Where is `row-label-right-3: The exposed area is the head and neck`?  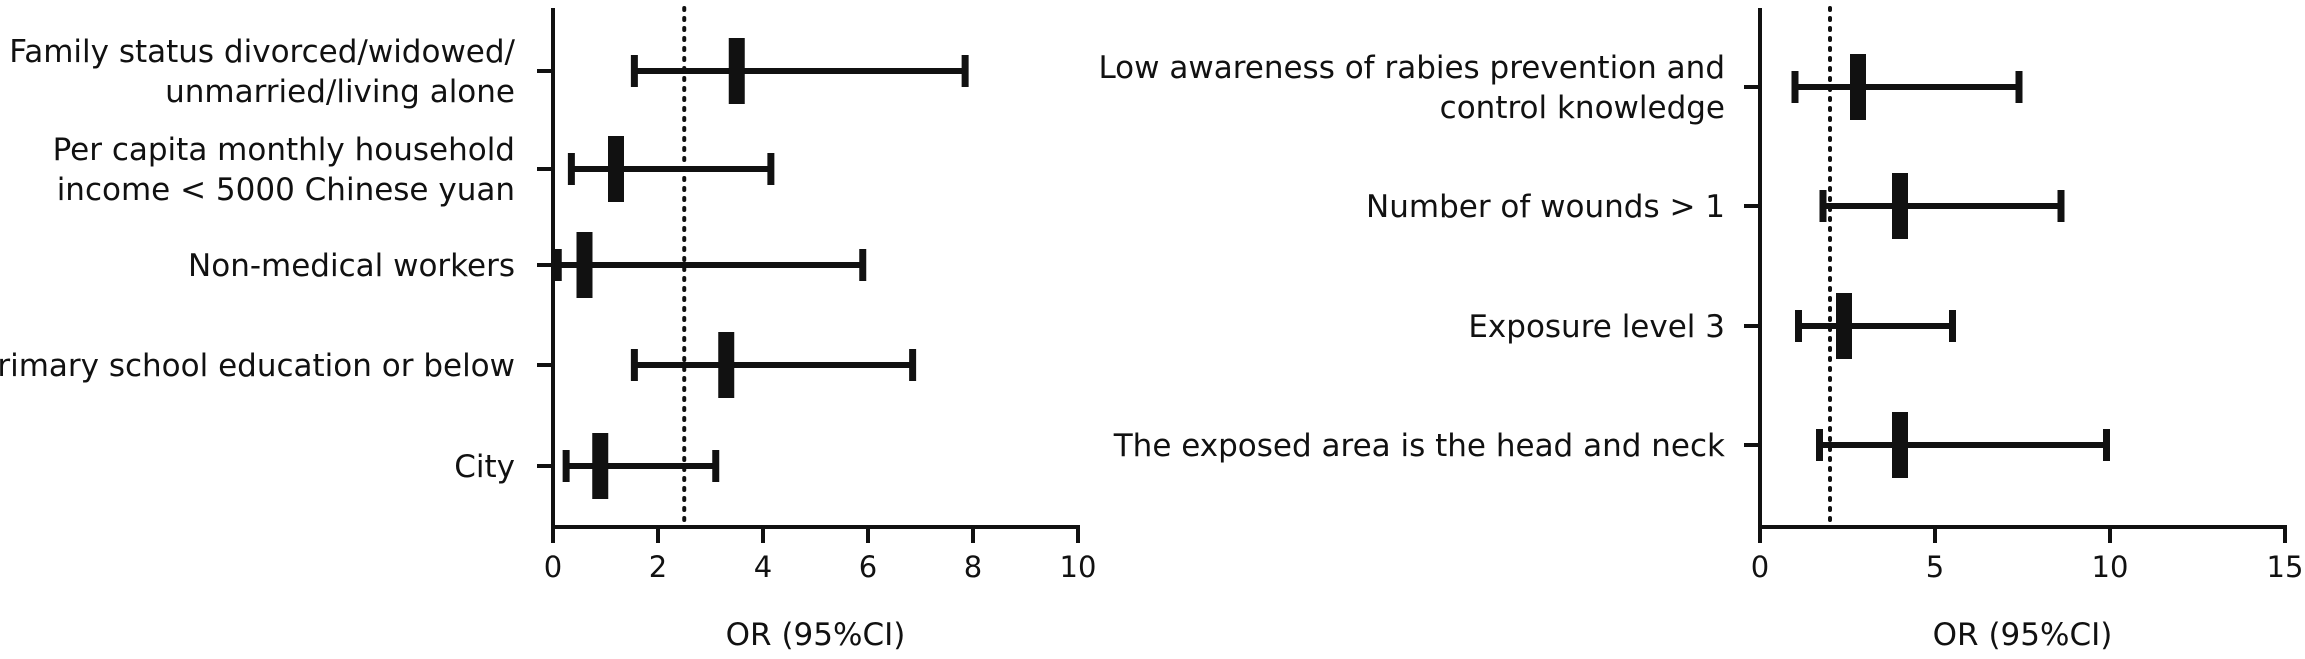 row-label-right-3: The exposed area is the head and neck is located at coordinates (1419, 446).